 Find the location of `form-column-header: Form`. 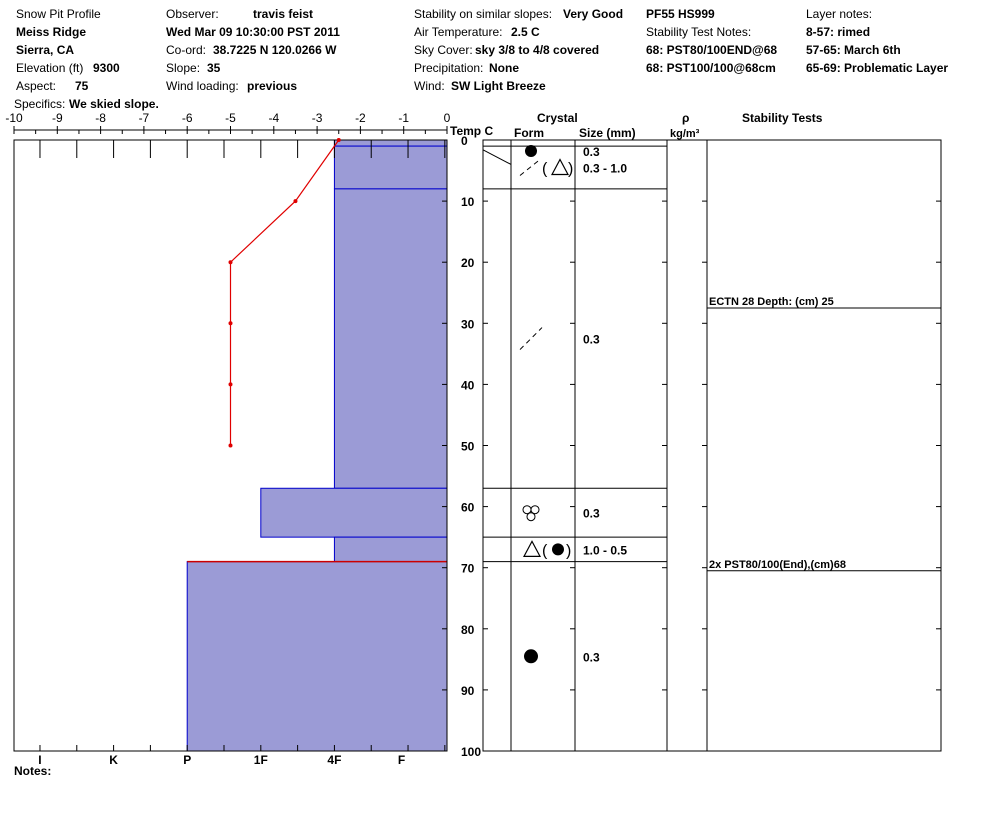

form-column-header: Form is located at coordinates (529, 133).